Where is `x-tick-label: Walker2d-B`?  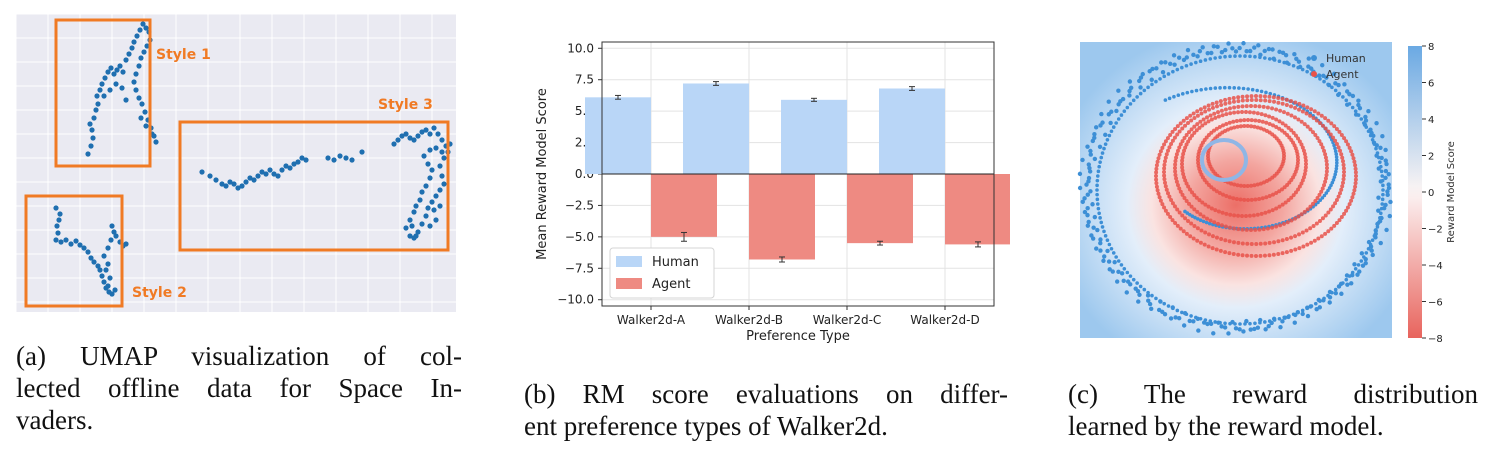 x-tick-label: Walker2d-B is located at coordinates (749, 320).